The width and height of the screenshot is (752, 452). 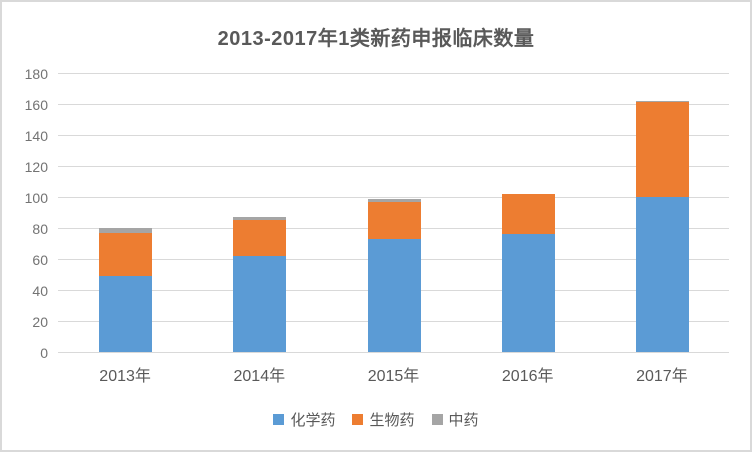 I want to click on legend-label: 化学药, so click(x=313, y=420).